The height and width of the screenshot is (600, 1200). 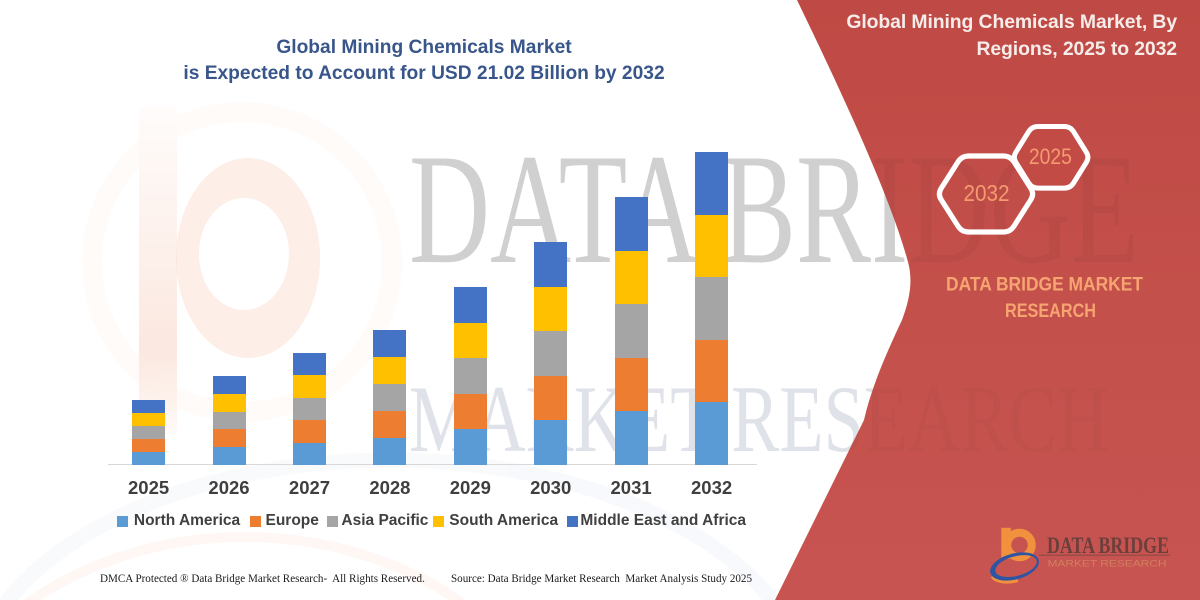 I want to click on svg-text: RESEARCH, so click(x=1050, y=311).